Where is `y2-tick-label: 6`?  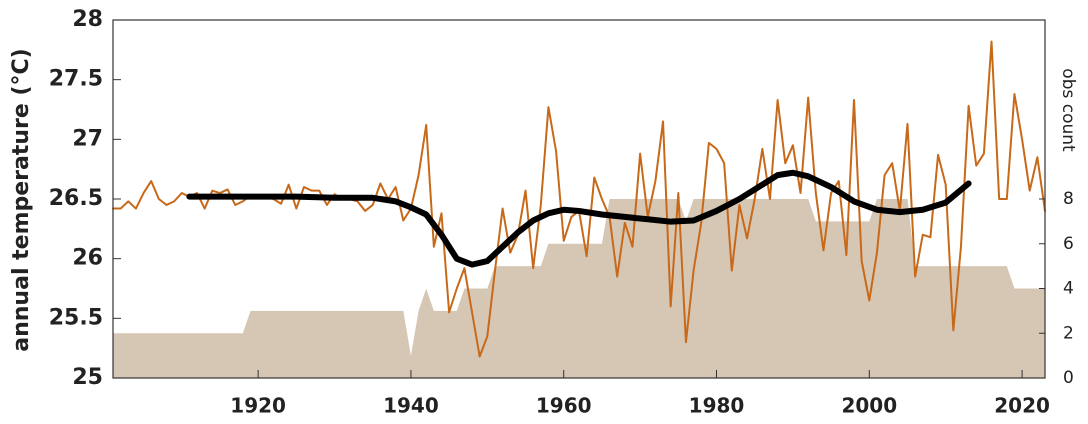
y2-tick-label: 6 is located at coordinates (1068, 244).